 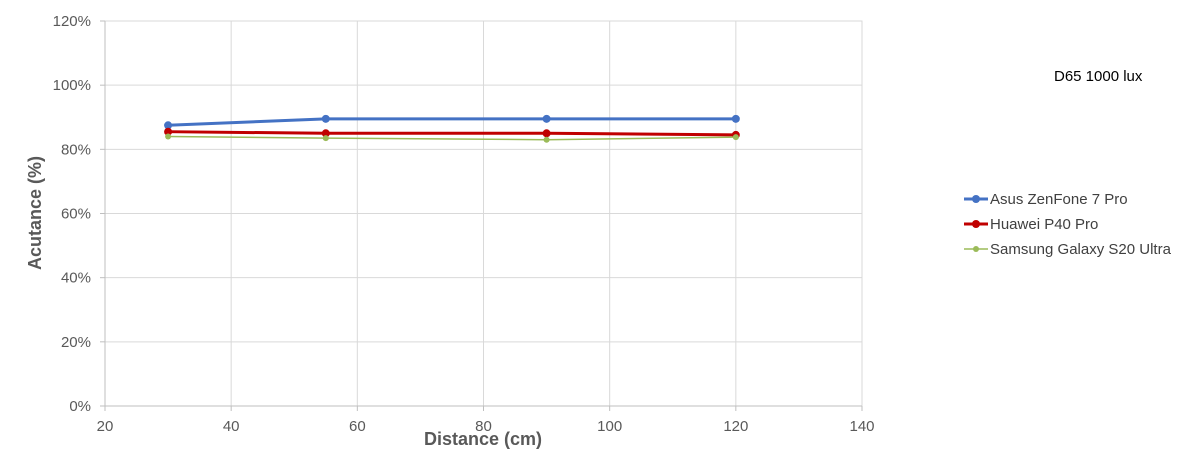 What do you see at coordinates (1044, 224) in the screenshot?
I see `legend-label: Huawei P40 Pro` at bounding box center [1044, 224].